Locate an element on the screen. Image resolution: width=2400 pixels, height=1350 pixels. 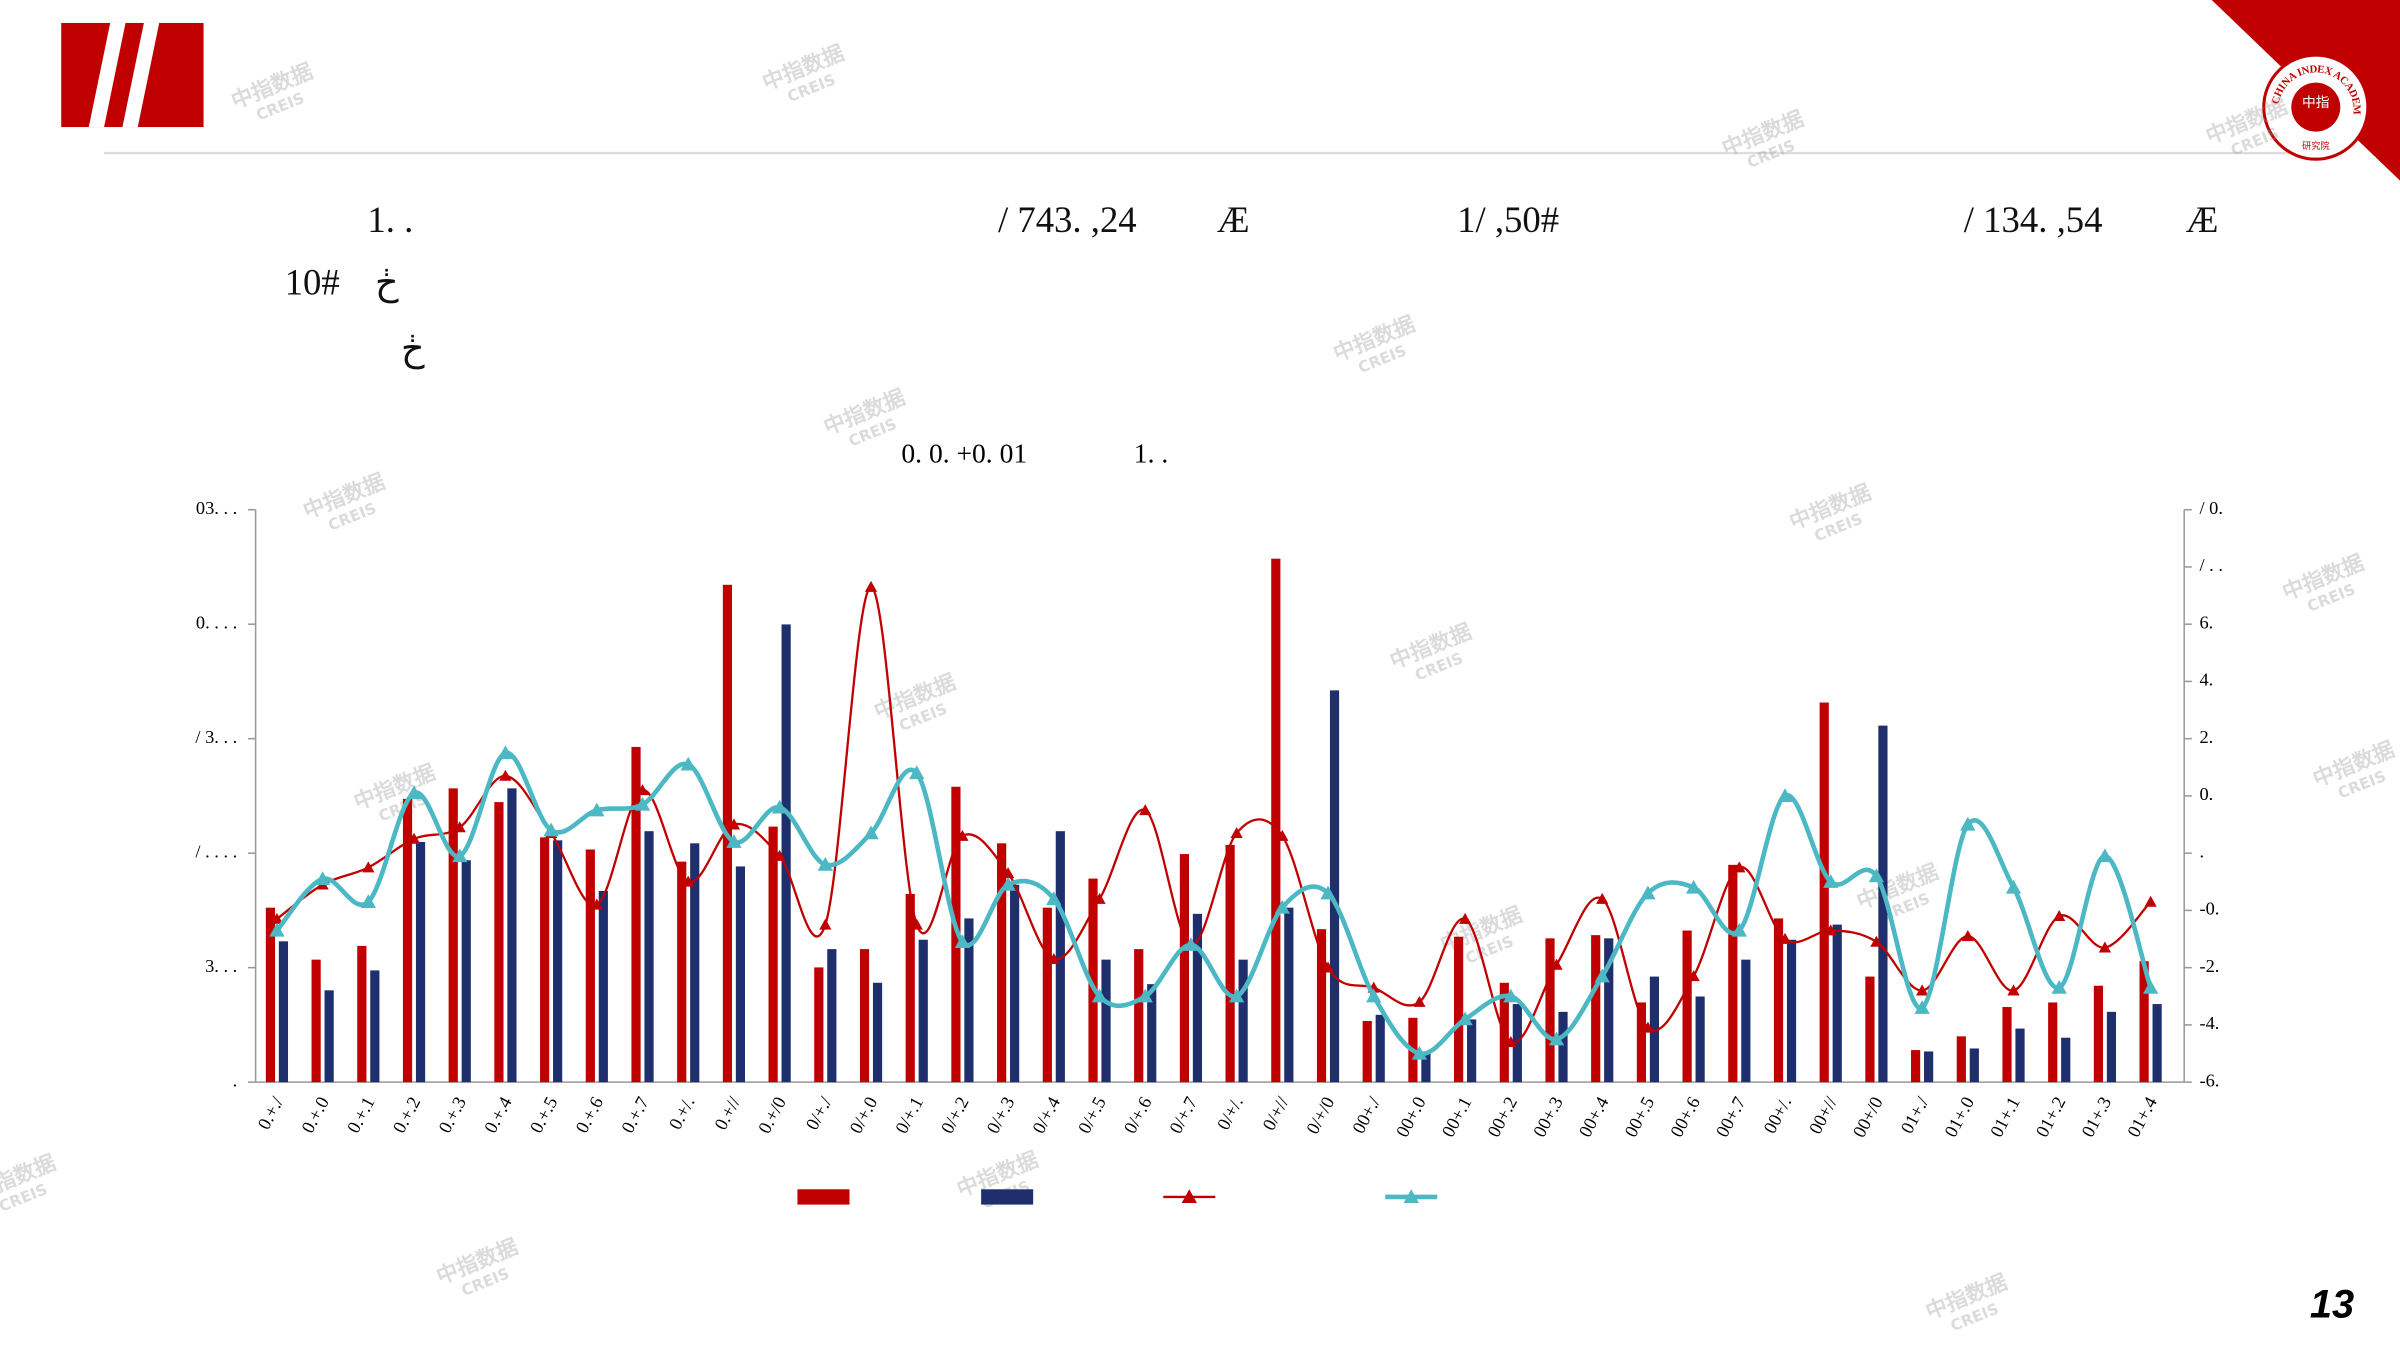
y-tick-label: 03. . . is located at coordinates (216, 508).